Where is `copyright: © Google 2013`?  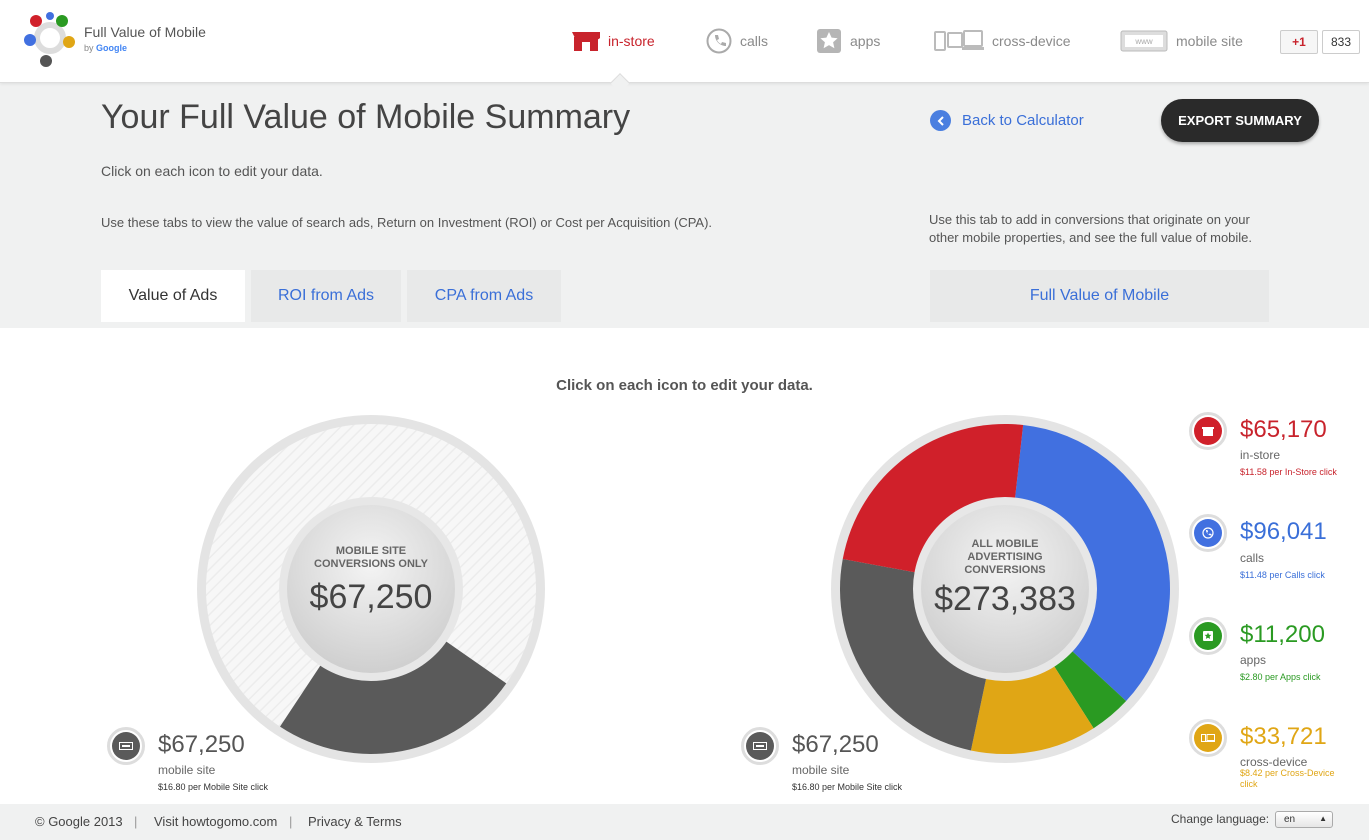
copyright: © Google 2013 is located at coordinates (79, 821).